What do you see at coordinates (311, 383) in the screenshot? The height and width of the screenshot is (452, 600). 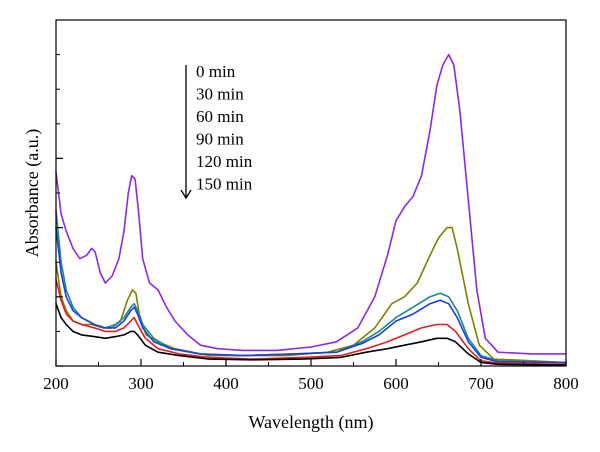 I see `x-tick-label: 500` at bounding box center [311, 383].